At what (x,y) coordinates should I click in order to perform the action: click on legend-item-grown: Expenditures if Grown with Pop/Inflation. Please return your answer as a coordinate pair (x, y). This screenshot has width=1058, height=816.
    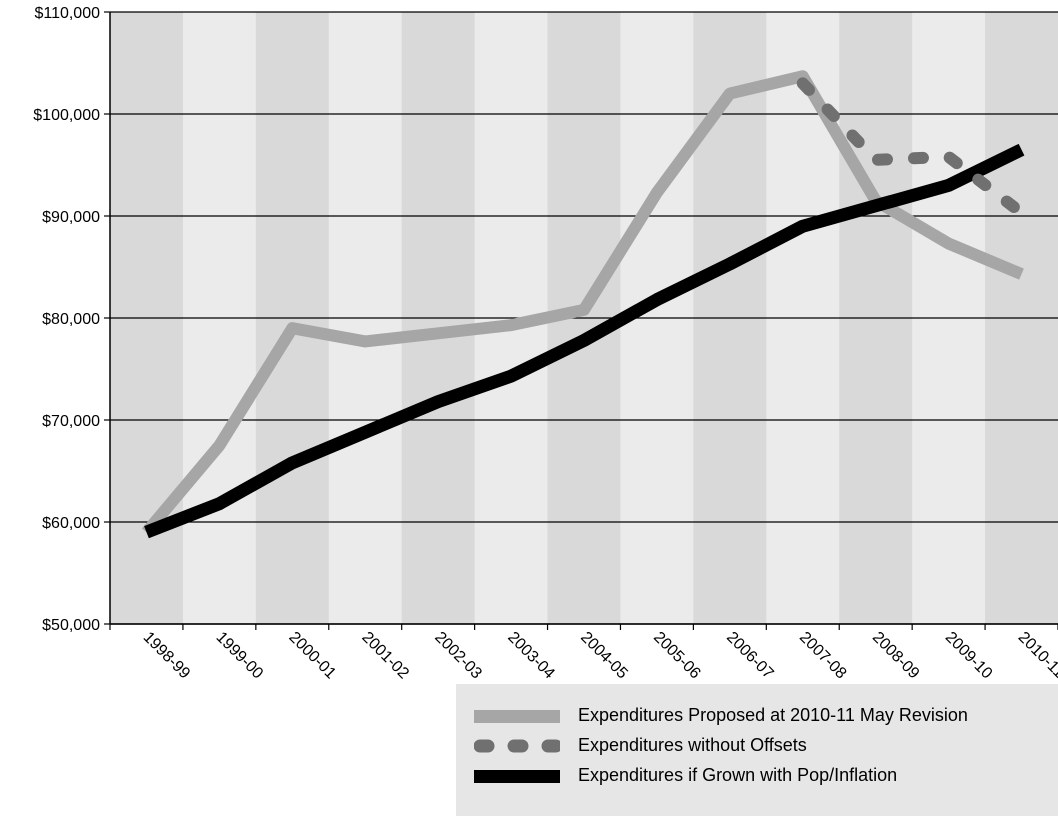
    Looking at the image, I should click on (757, 775).